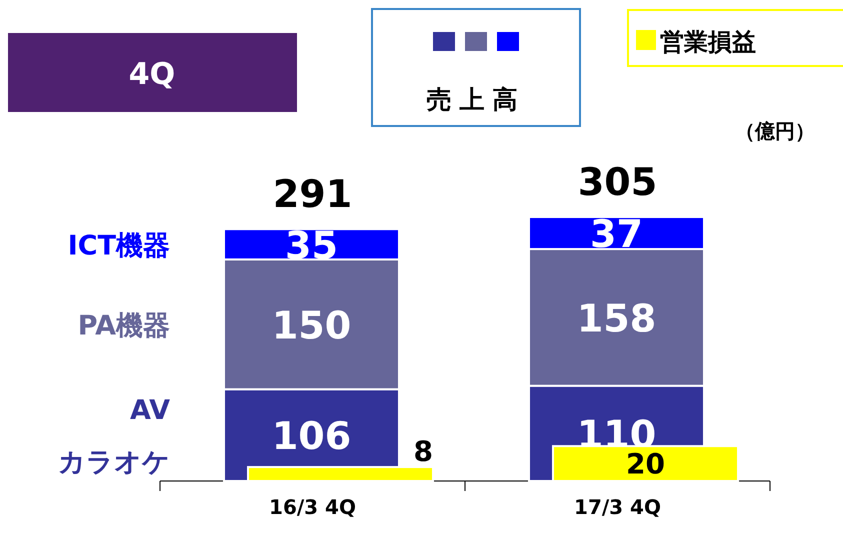 This screenshot has height=533, width=843. I want to click on legend-label: 営業損益, so click(708, 42).